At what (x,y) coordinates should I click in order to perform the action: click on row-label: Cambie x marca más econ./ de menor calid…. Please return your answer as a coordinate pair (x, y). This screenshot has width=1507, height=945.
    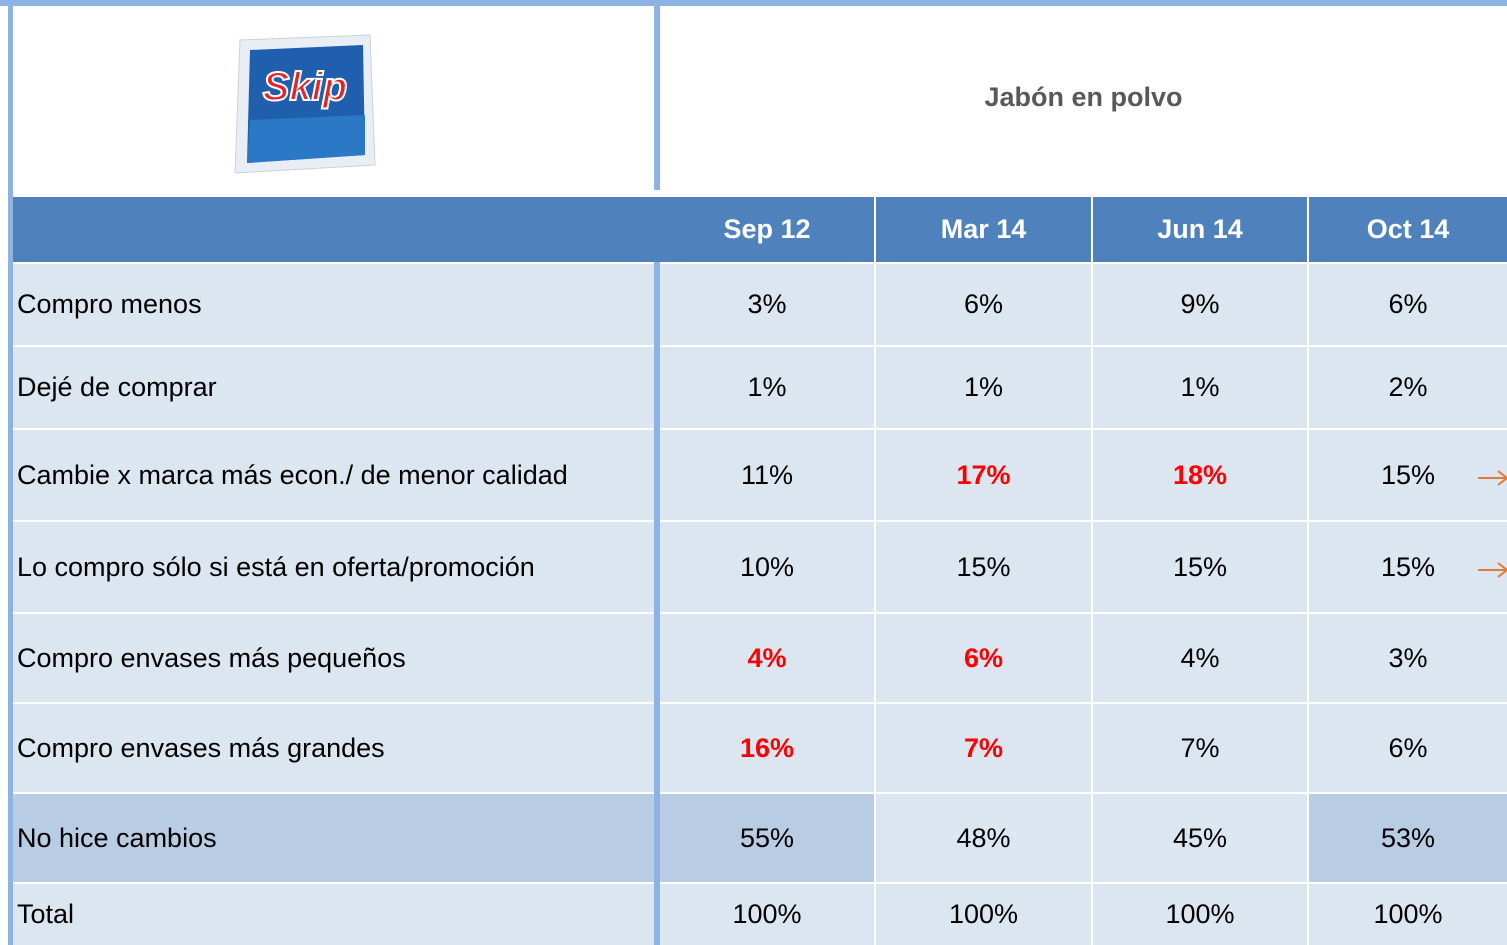
    Looking at the image, I should click on (333, 475).